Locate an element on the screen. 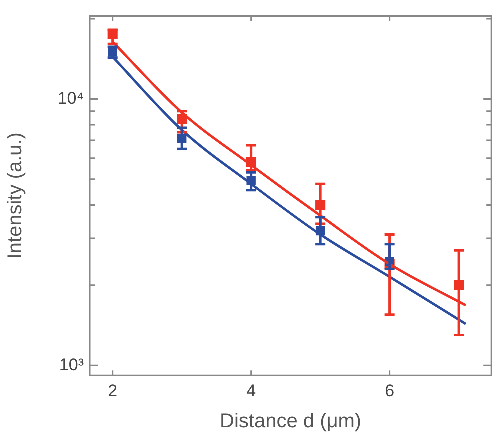 Image resolution: width=499 pixels, height=438 pixels. y-tick-label: 10⁴ is located at coordinates (71, 98).